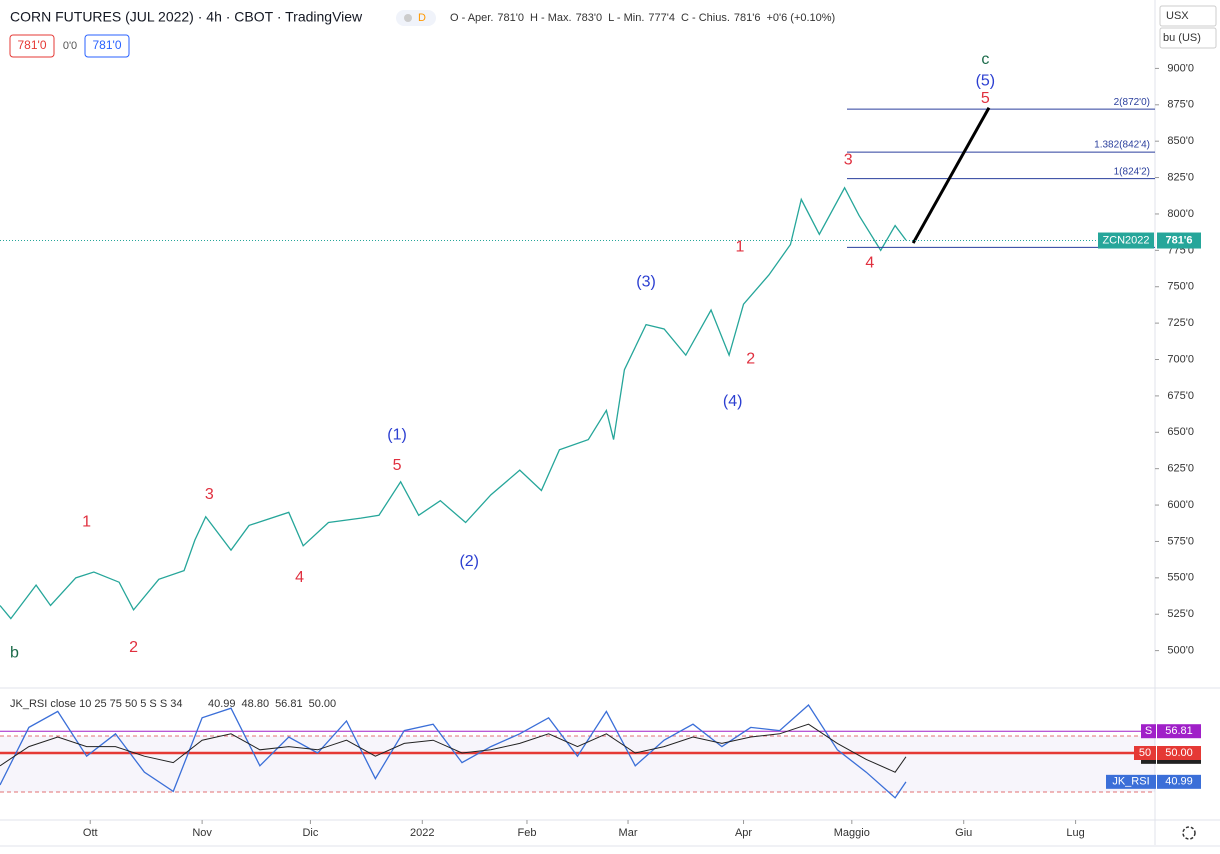  What do you see at coordinates (1177, 16) in the screenshot?
I see `currency: USX` at bounding box center [1177, 16].